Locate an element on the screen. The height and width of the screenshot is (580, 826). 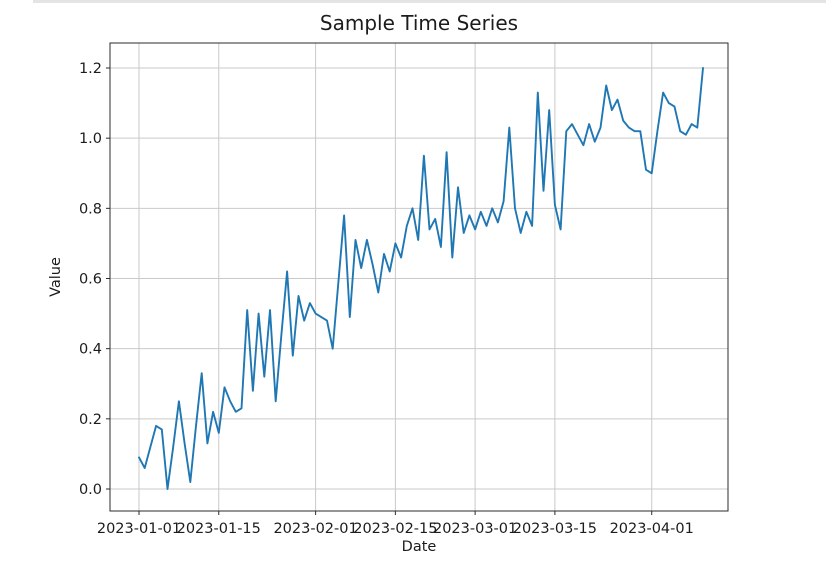
x-tick-label: 2023-04-01 is located at coordinates (652, 529).